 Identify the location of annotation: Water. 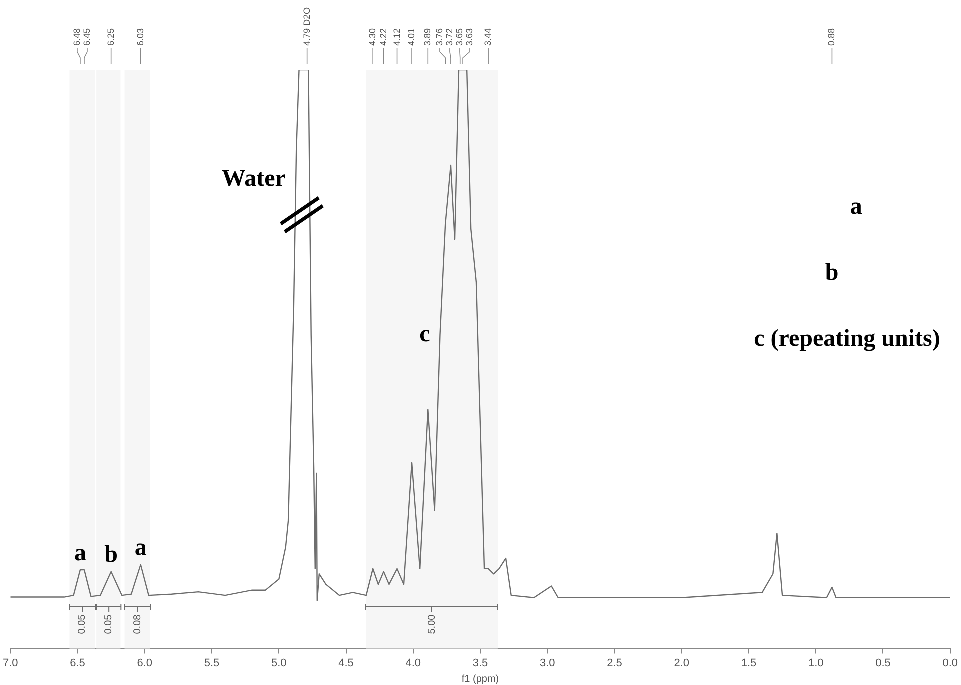
(254, 179).